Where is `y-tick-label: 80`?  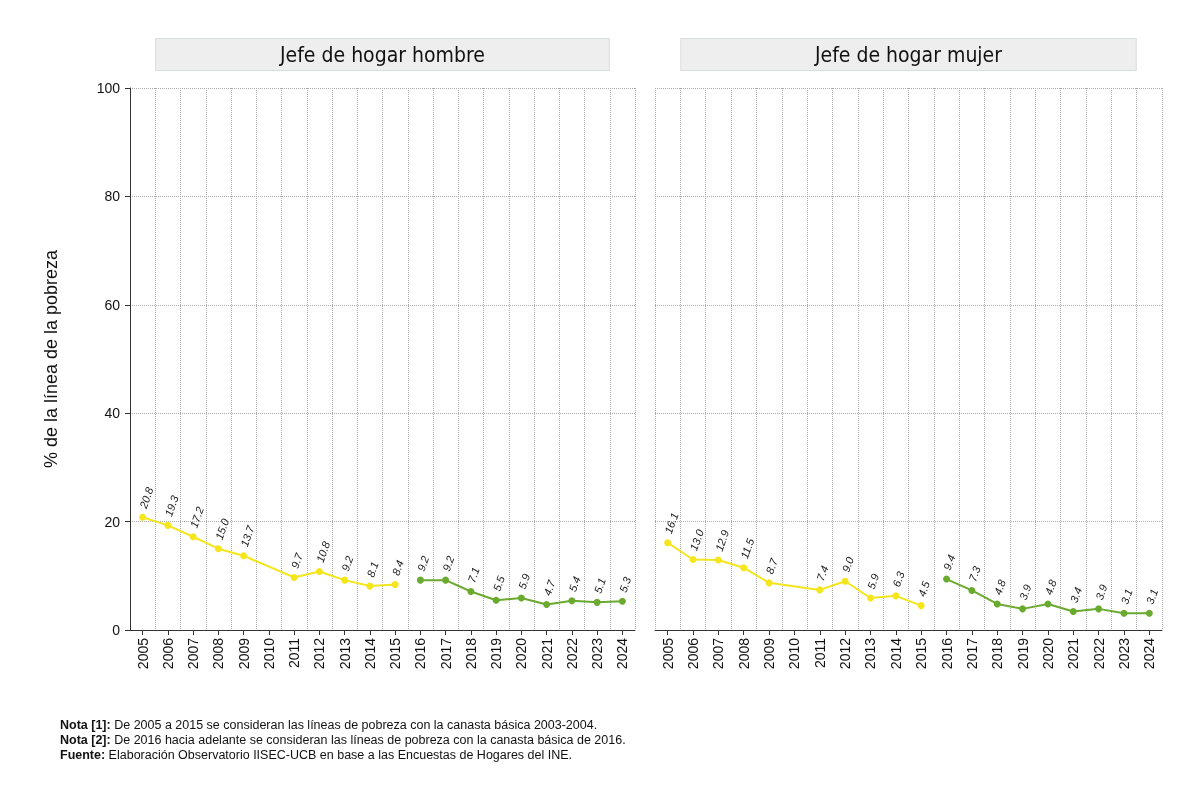
y-tick-label: 80 is located at coordinates (112, 196).